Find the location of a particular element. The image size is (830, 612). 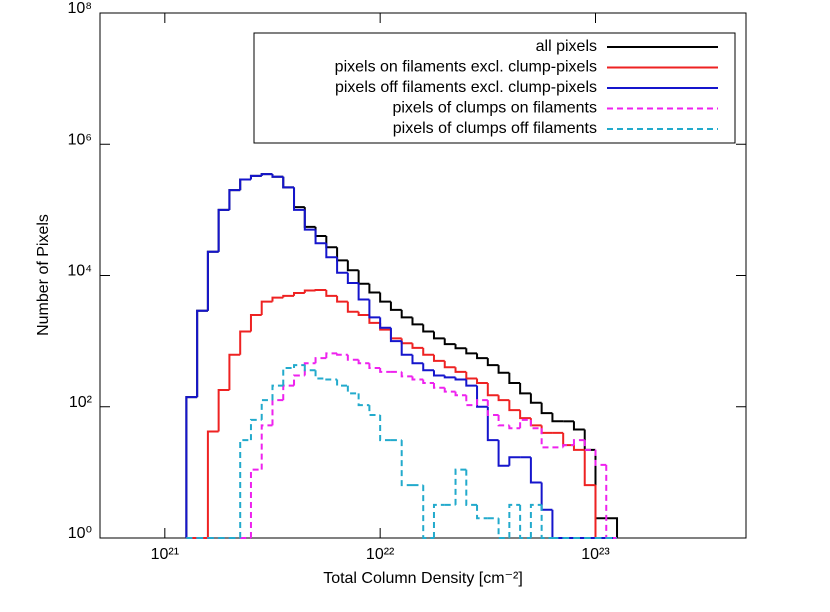

y-tick-label: 10⁶ is located at coordinates (80, 139).